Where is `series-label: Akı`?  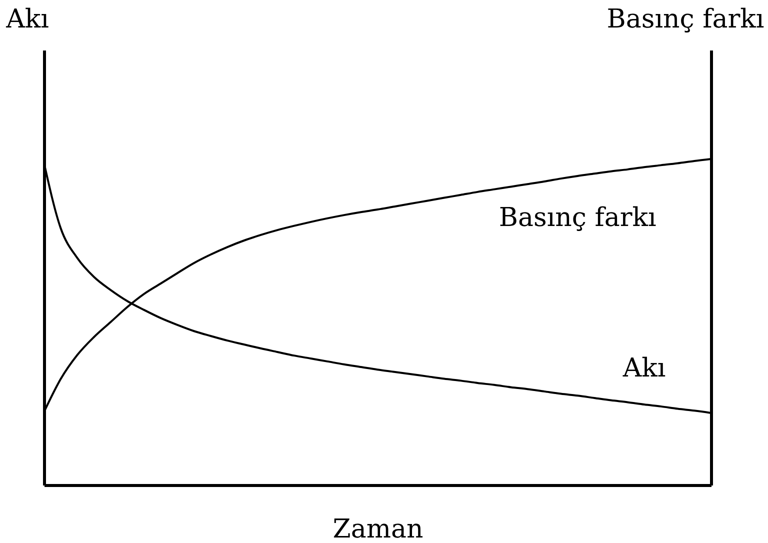 series-label: Akı is located at coordinates (644, 368).